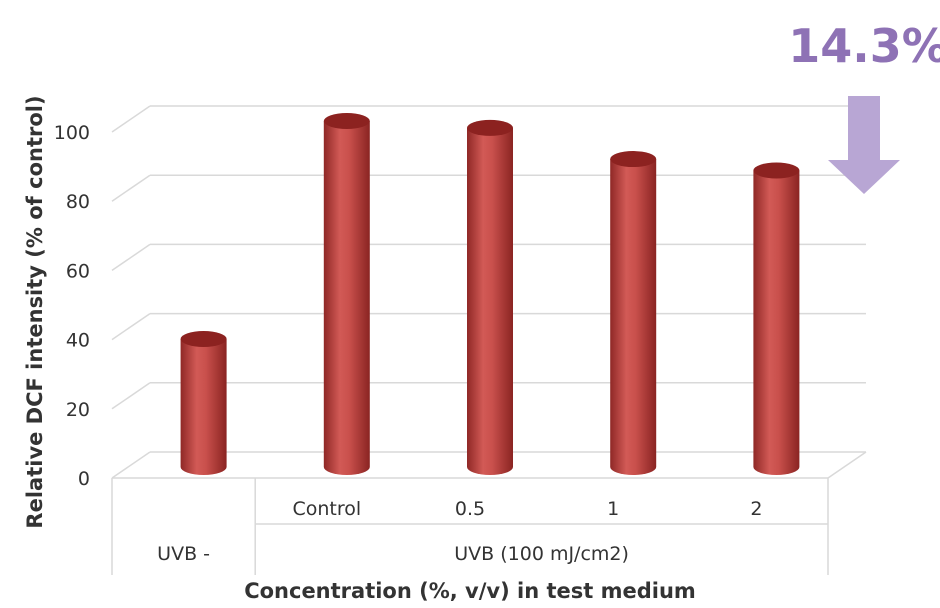 The image size is (940, 608). I want to click on y-tick-label: 0, so click(84, 479).